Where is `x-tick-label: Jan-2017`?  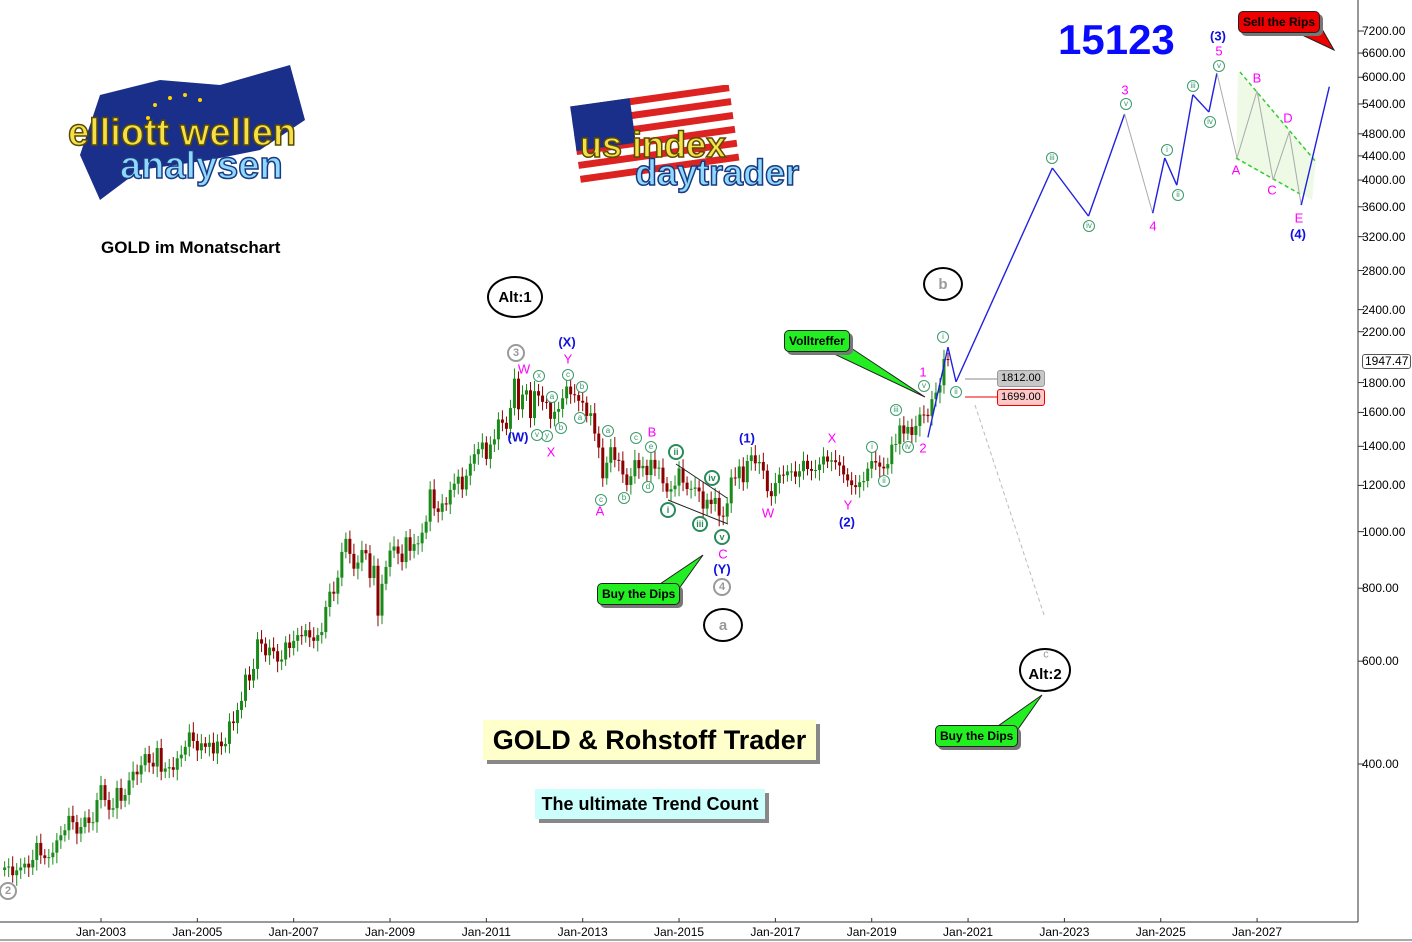 x-tick-label: Jan-2017 is located at coordinates (775, 932).